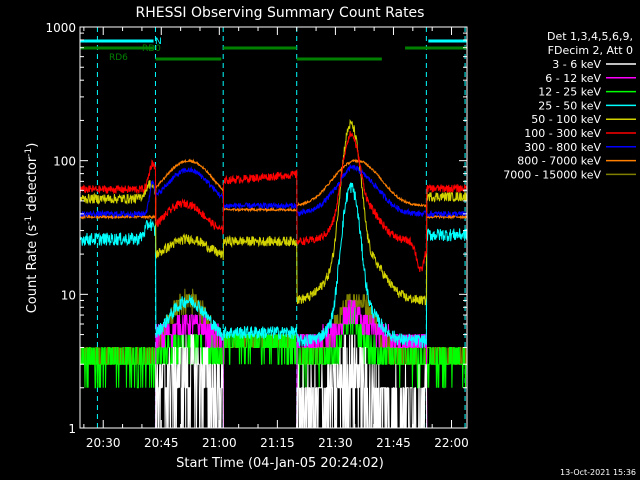  I want to click on legend-label: 7000 - 15000 keV, so click(552, 174).